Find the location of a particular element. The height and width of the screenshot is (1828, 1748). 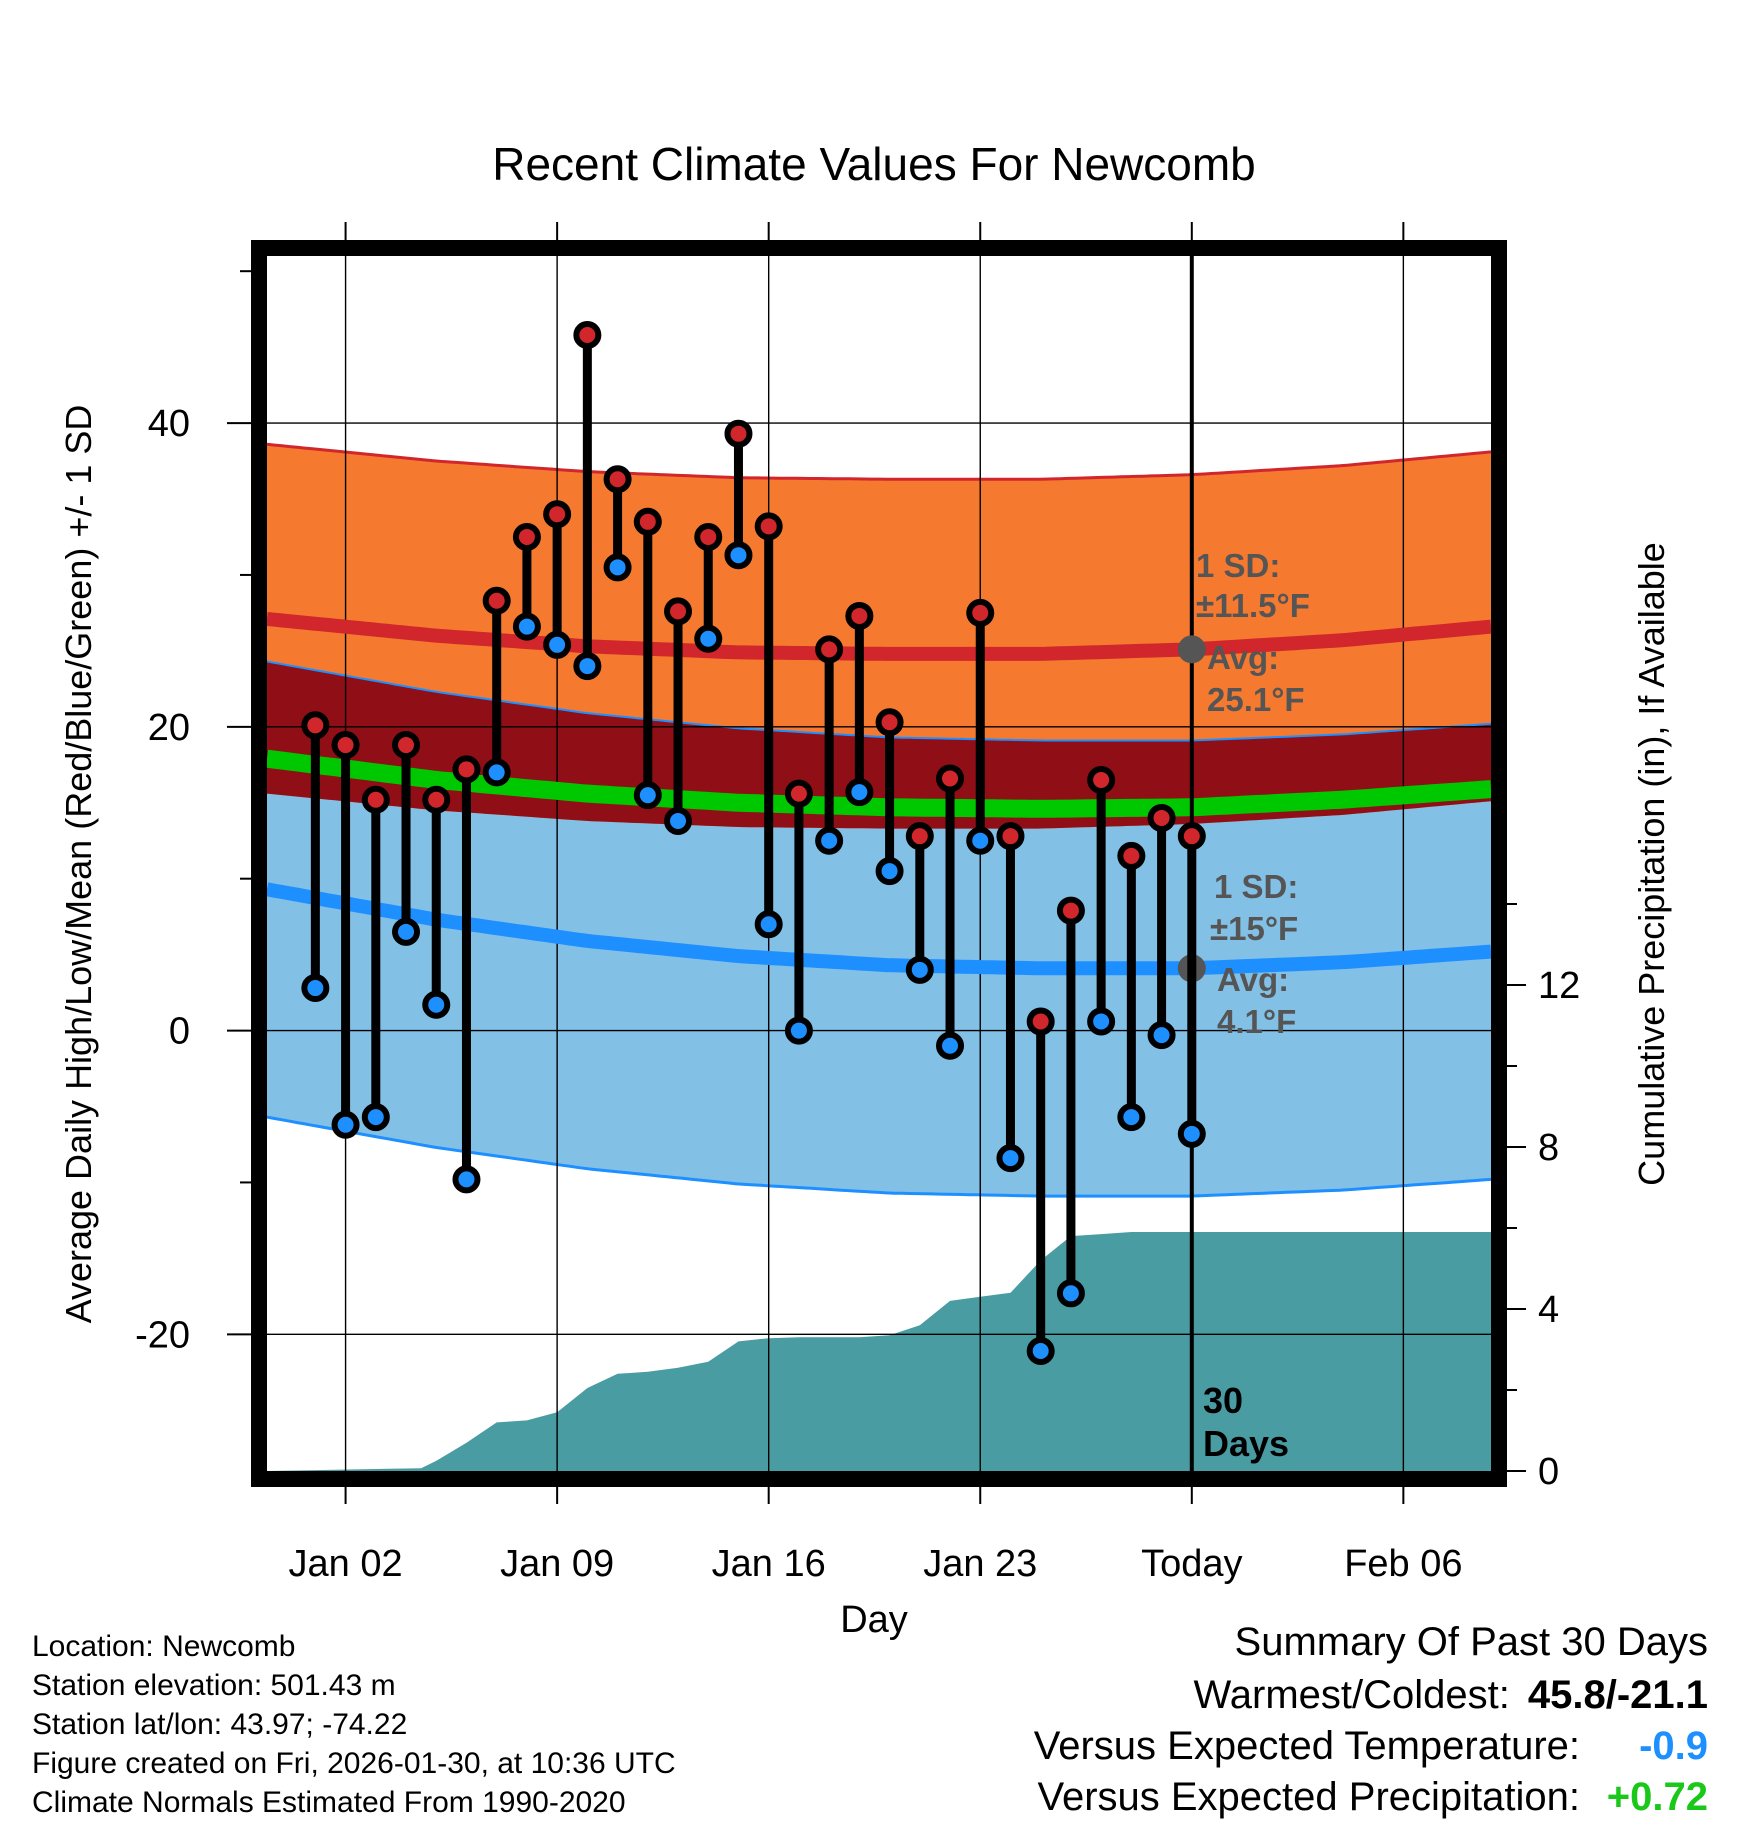

y-tick-label-right: 12 is located at coordinates (1559, 986).